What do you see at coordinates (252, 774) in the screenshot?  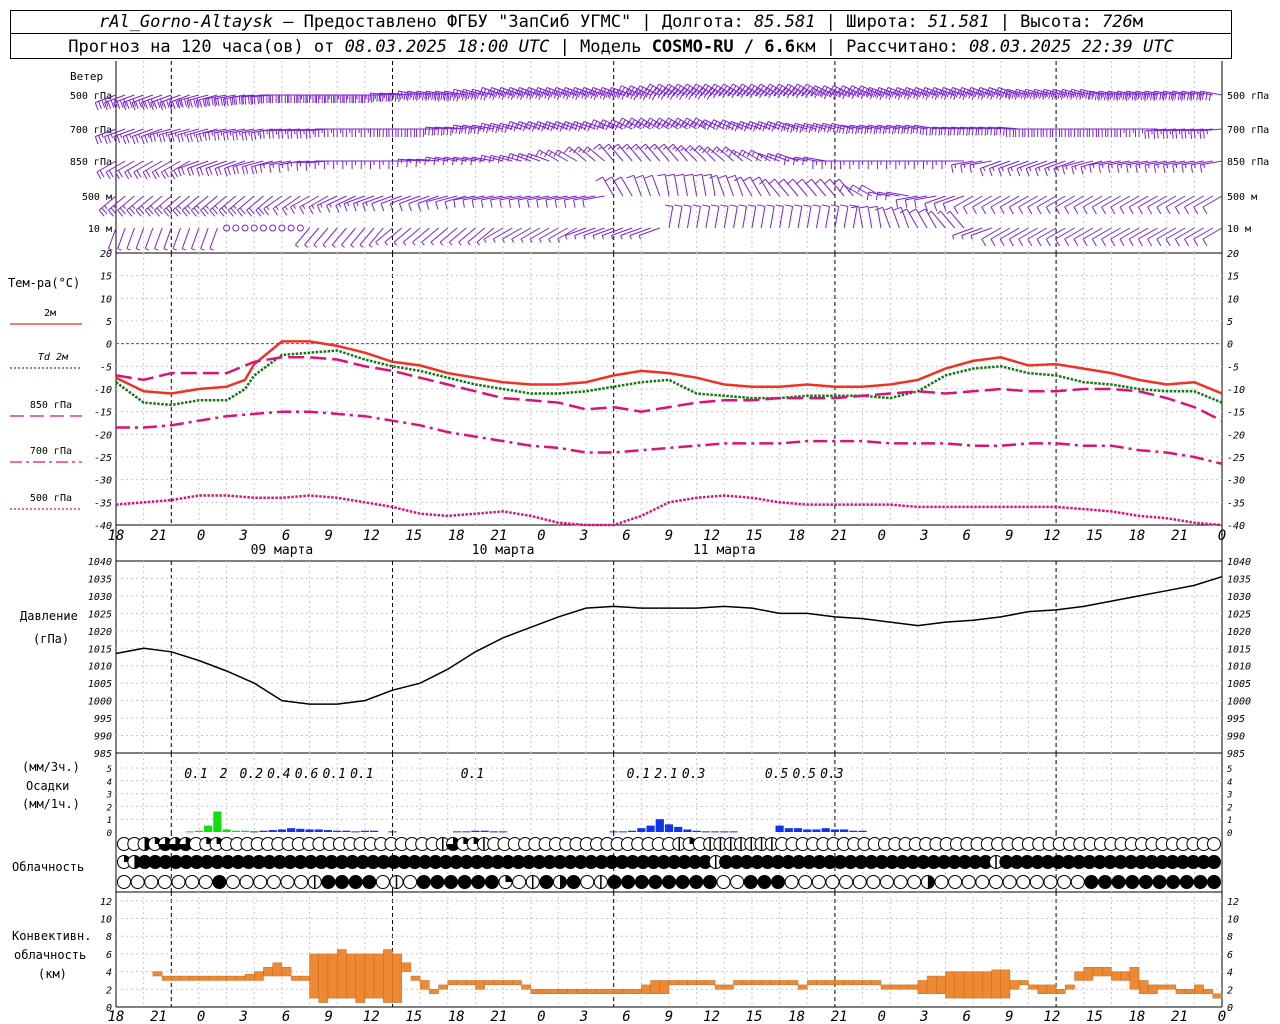 I see `precip-3h-label: 0.2` at bounding box center [252, 774].